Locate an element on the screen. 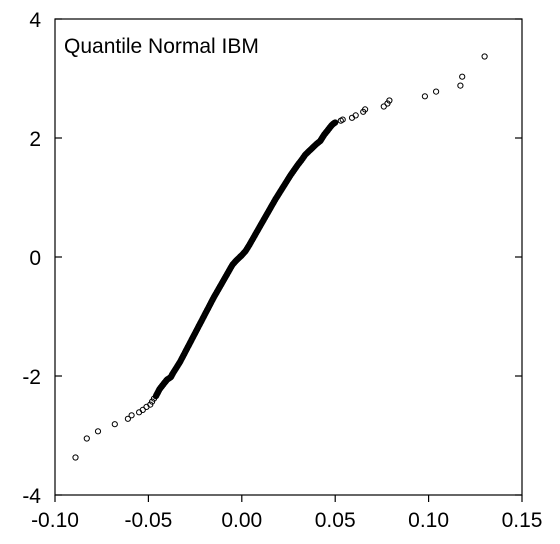  y-tick-label: 4 is located at coordinates (35, 20).